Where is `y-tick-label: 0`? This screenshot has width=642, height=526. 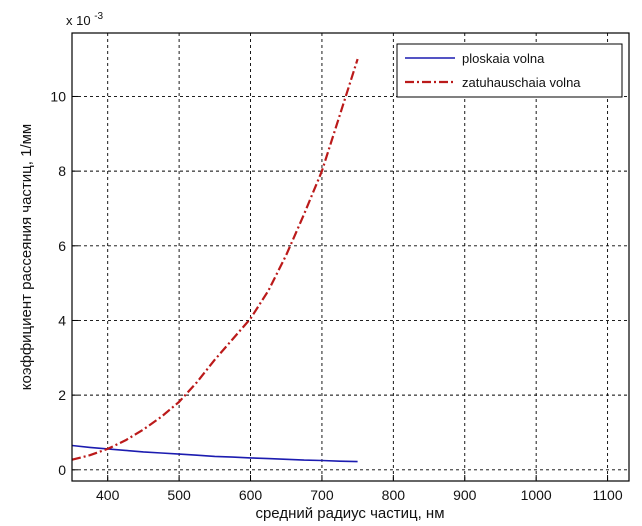
y-tick-label: 0 is located at coordinates (62, 470).